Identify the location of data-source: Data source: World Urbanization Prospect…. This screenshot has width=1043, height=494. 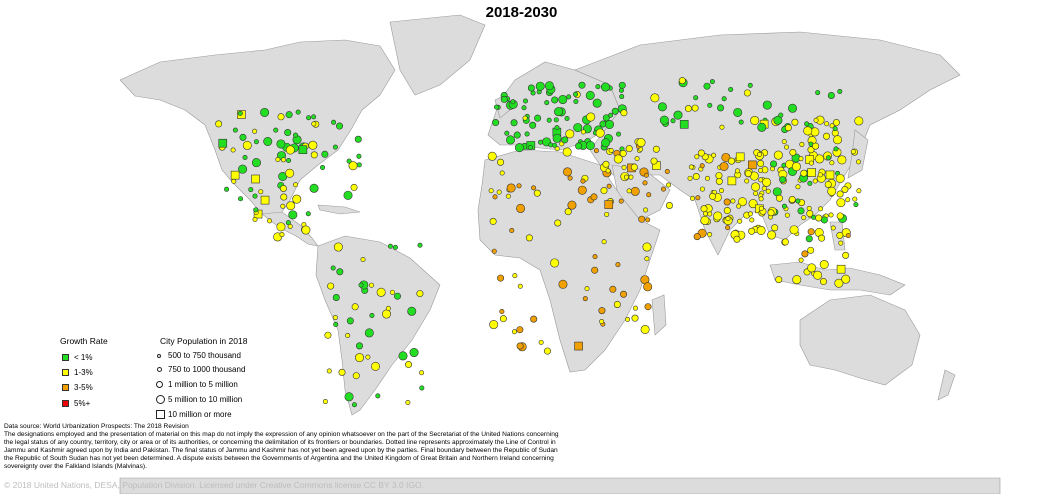
(96, 426).